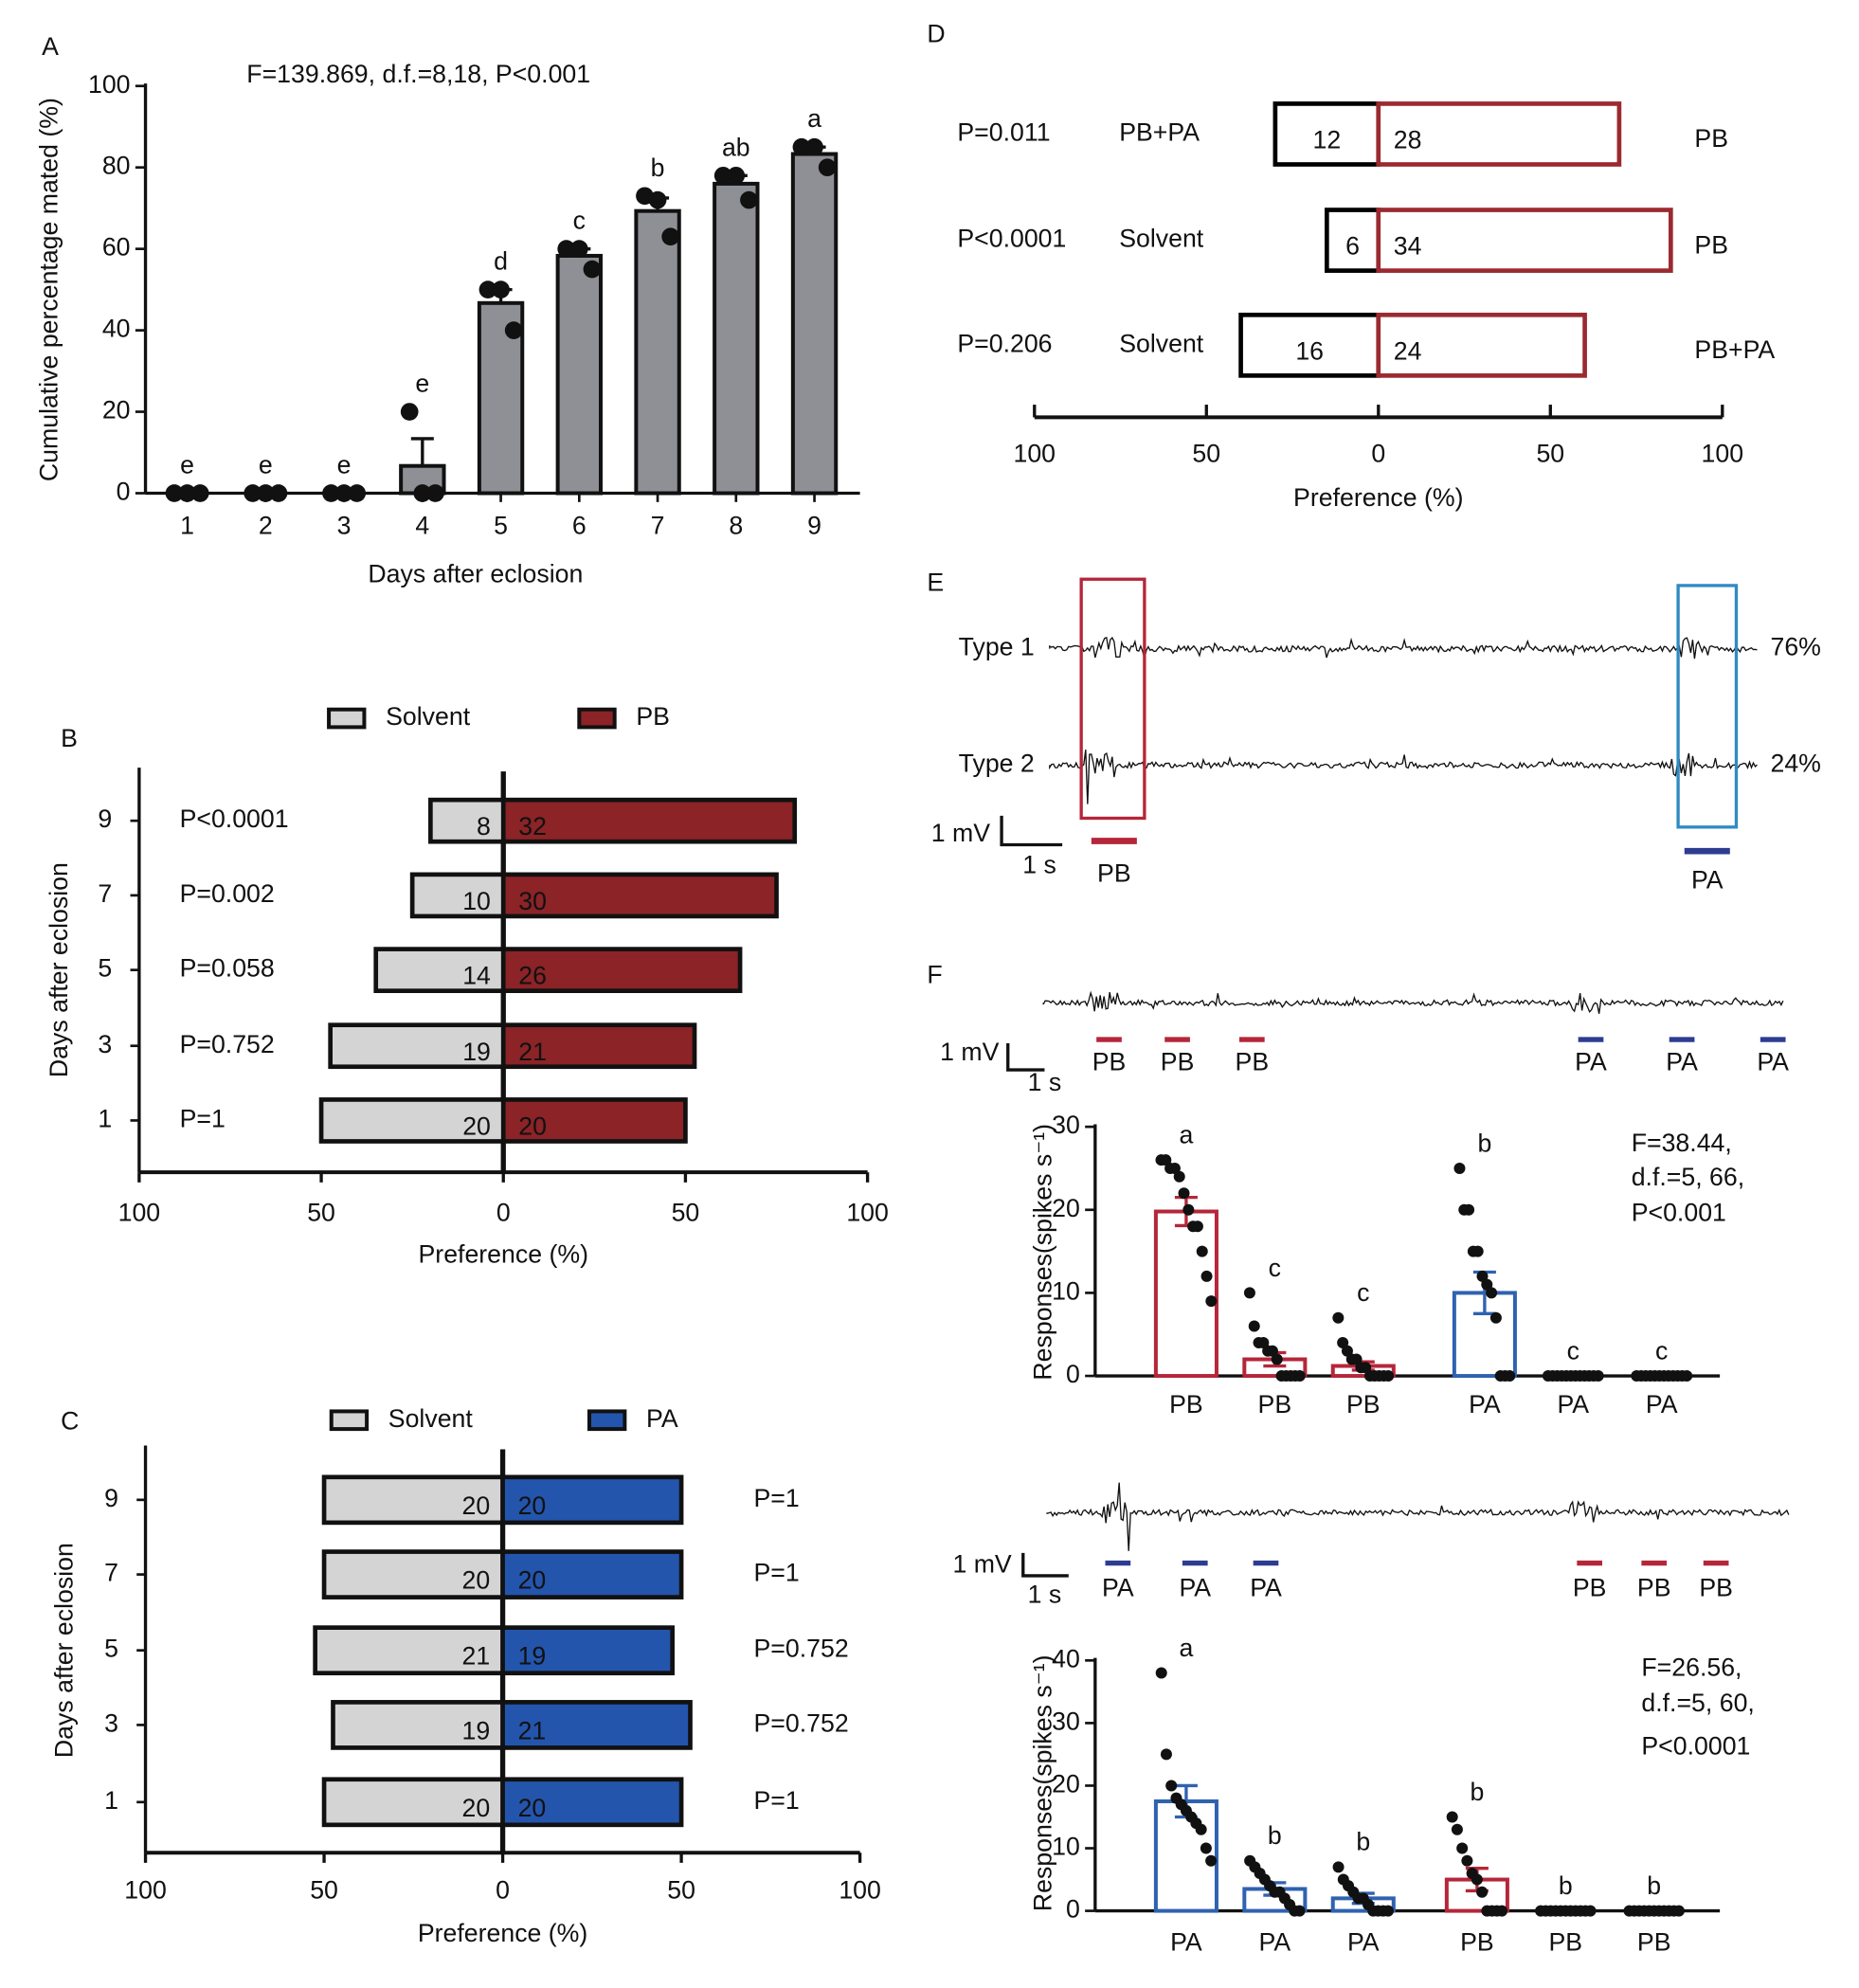 This screenshot has width=1859, height=1988. I want to click on p-value: P=0.011, so click(1003, 133).